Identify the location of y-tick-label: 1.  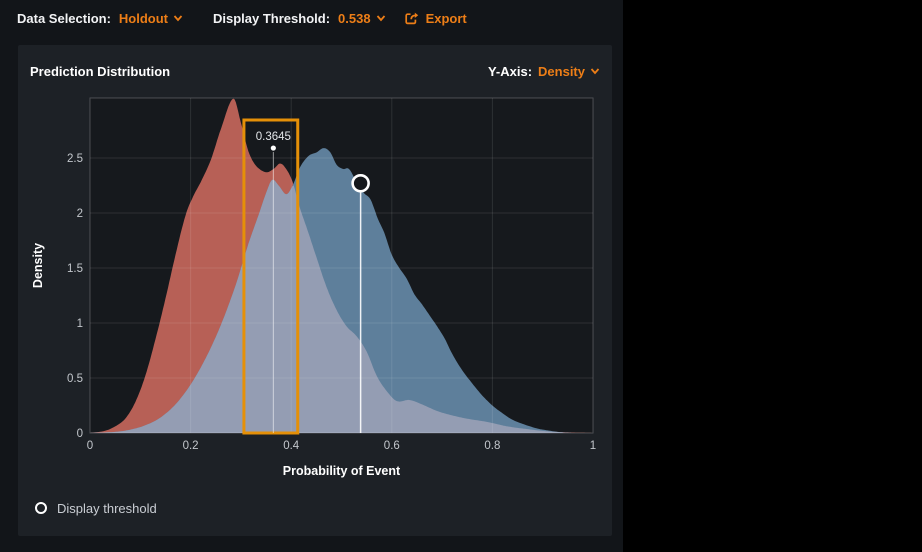
(80, 324).